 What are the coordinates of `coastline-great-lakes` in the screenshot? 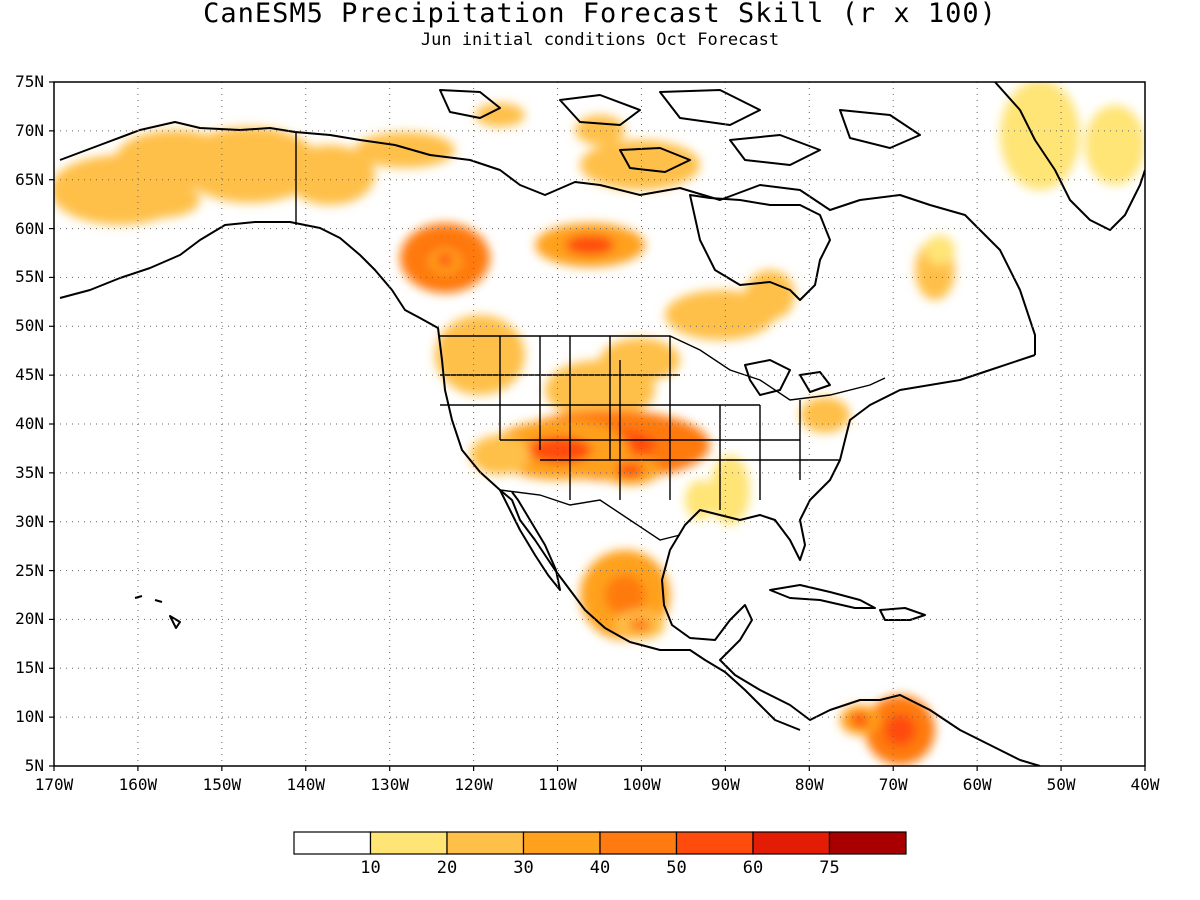 It's located at (787, 377).